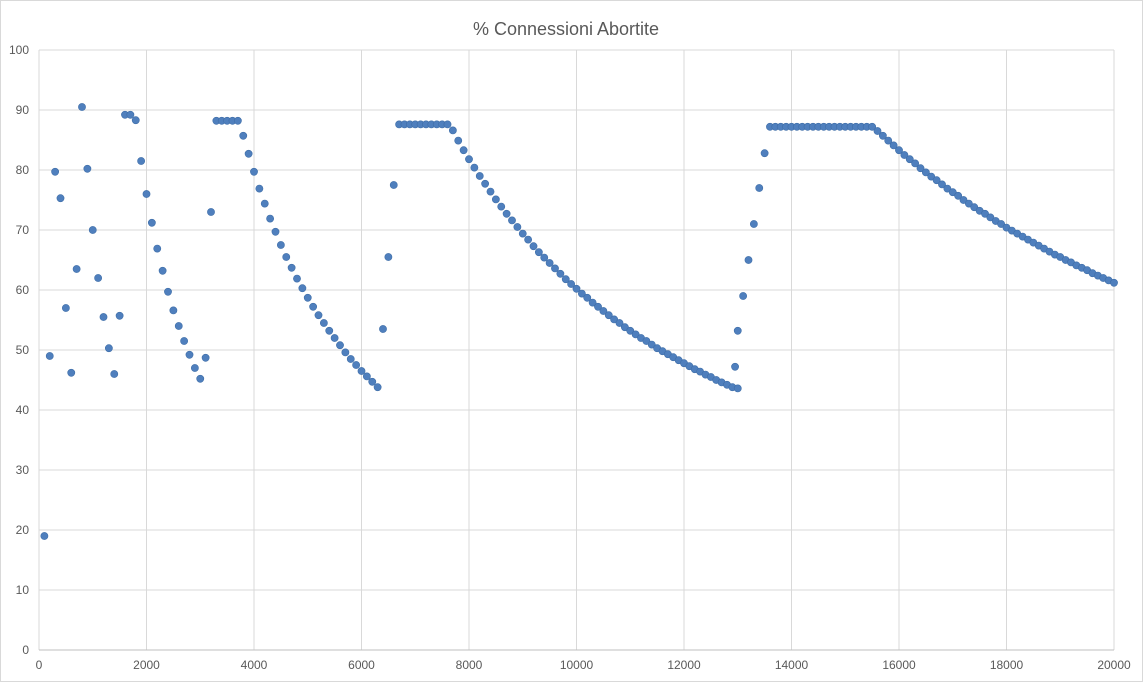 This screenshot has height=682, width=1143. What do you see at coordinates (254, 665) in the screenshot?
I see `x-tick-label: 4000` at bounding box center [254, 665].